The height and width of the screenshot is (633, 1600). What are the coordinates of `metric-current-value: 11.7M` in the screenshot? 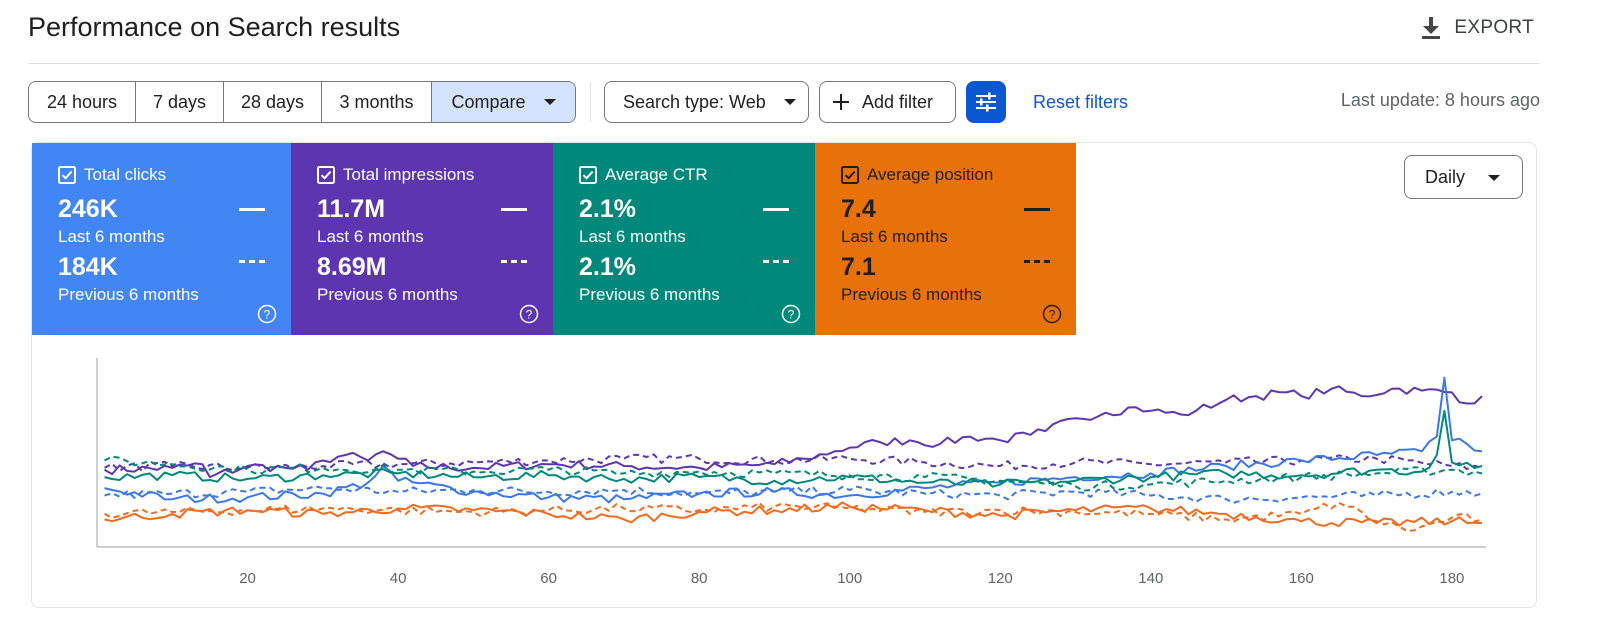 It's located at (351, 209).